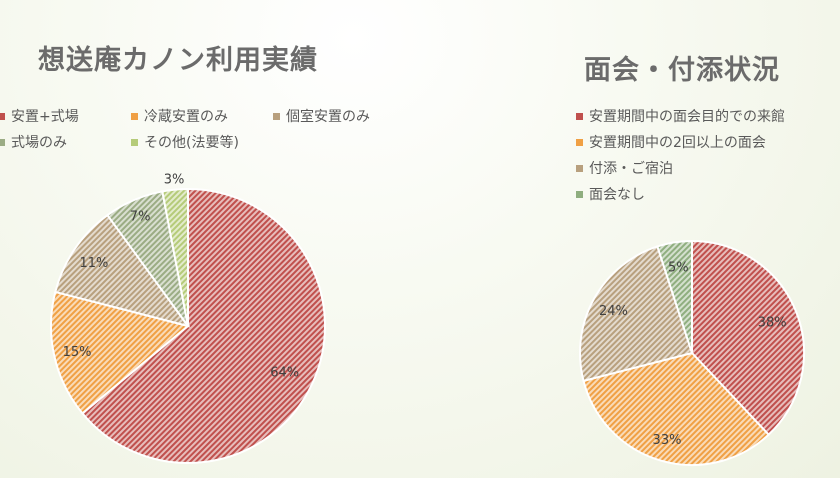  Describe the element at coordinates (667, 440) in the screenshot. I see `data-label: 33%` at that location.